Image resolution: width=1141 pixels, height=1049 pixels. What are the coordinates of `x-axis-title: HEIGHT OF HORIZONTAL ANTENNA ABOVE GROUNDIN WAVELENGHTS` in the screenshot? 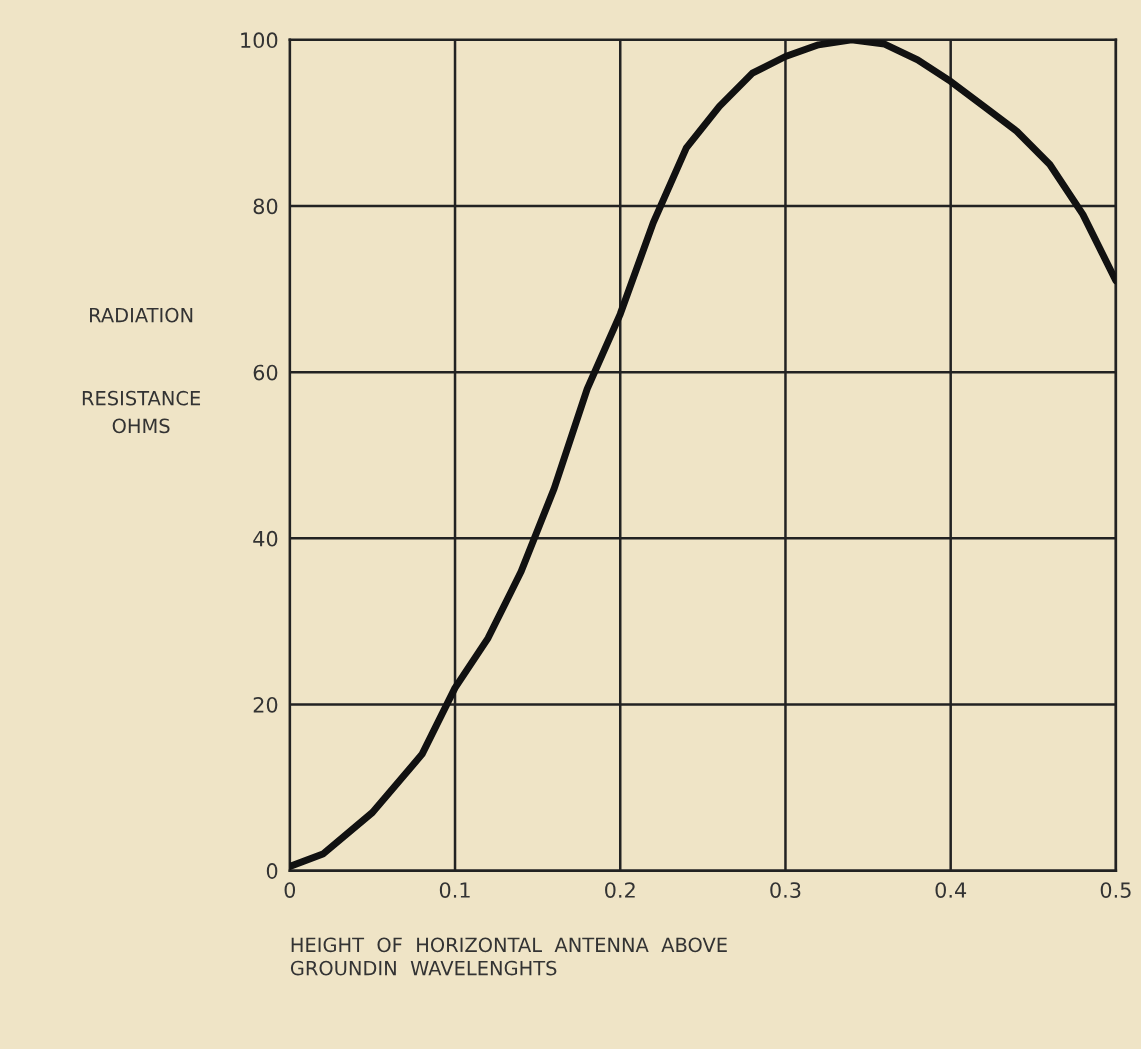 It's located at (508, 956).